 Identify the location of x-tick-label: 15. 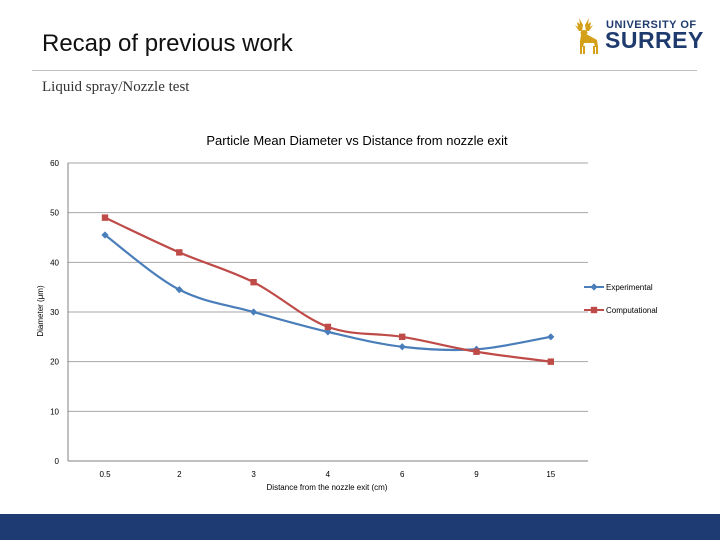
(550, 474).